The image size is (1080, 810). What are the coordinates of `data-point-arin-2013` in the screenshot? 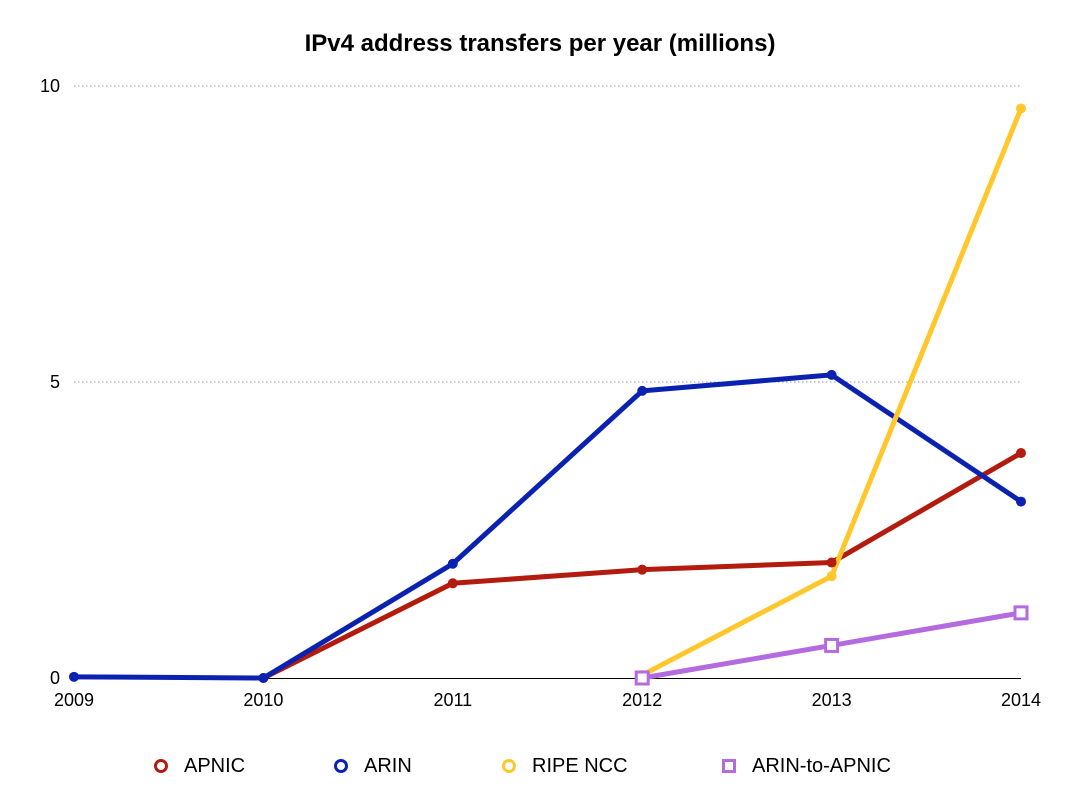 It's located at (831, 374).